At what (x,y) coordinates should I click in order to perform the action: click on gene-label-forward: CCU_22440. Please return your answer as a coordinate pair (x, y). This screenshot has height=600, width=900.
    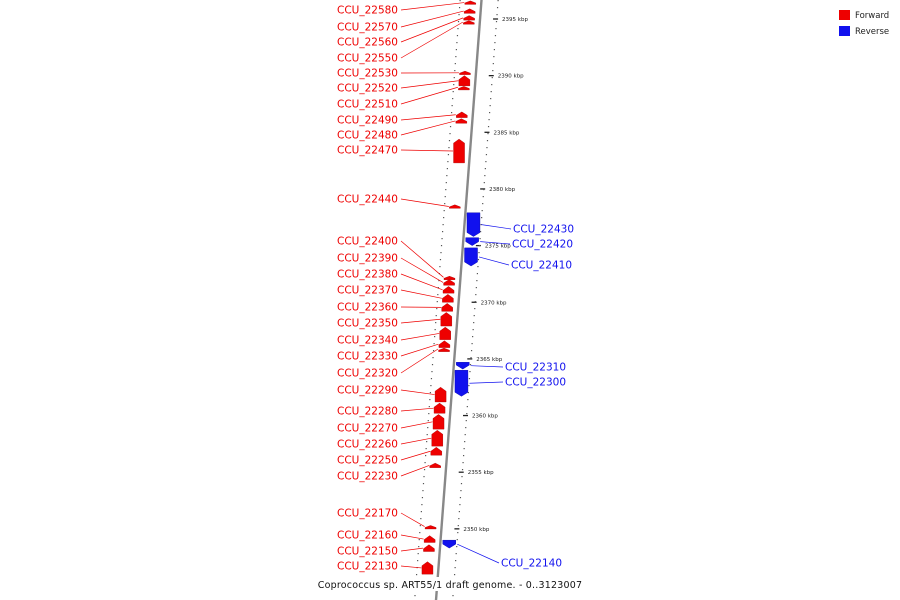
    Looking at the image, I should click on (367, 200).